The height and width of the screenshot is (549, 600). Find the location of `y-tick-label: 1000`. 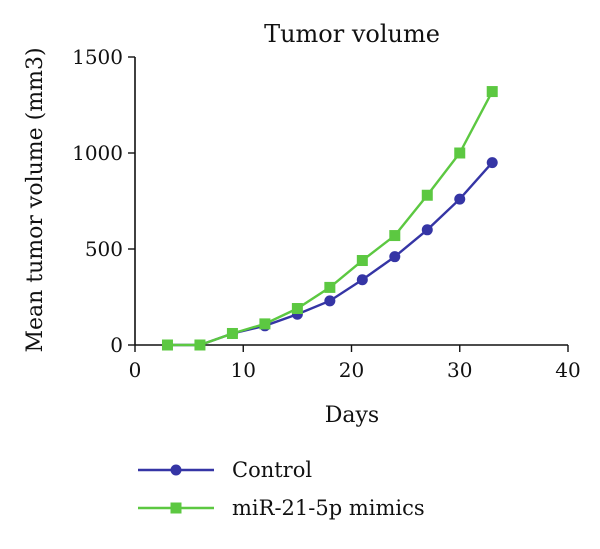

y-tick-label: 1000 is located at coordinates (97, 153).